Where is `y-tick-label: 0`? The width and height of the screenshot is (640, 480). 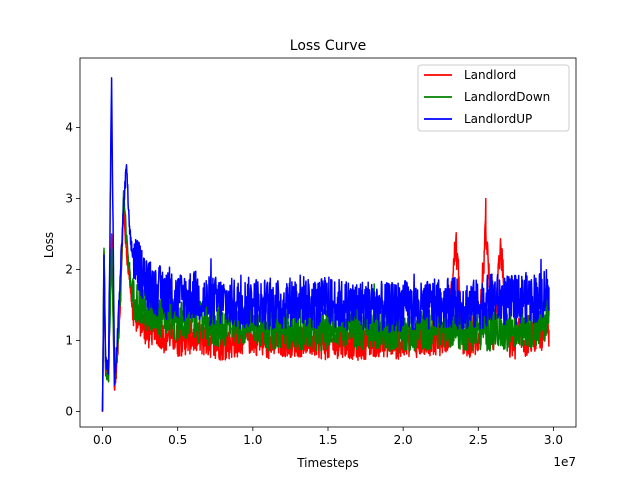
y-tick-label: 0 is located at coordinates (69, 411).